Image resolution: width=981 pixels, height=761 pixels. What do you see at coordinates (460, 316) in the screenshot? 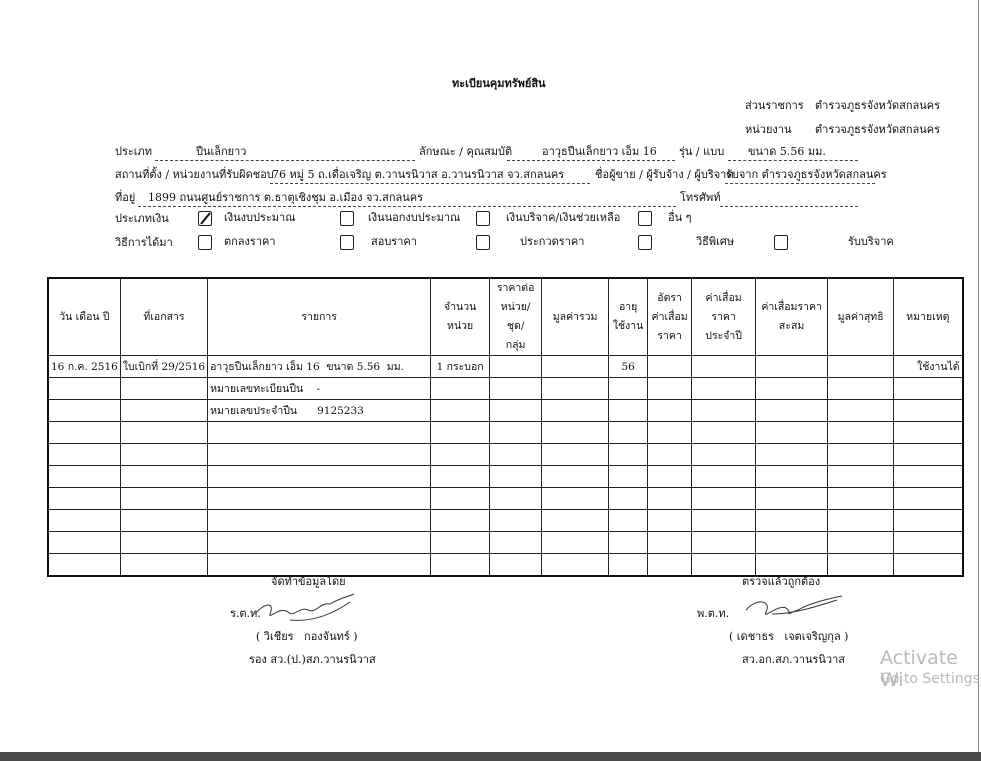
I see `column-header: จำนวน หน่วย` at bounding box center [460, 316].